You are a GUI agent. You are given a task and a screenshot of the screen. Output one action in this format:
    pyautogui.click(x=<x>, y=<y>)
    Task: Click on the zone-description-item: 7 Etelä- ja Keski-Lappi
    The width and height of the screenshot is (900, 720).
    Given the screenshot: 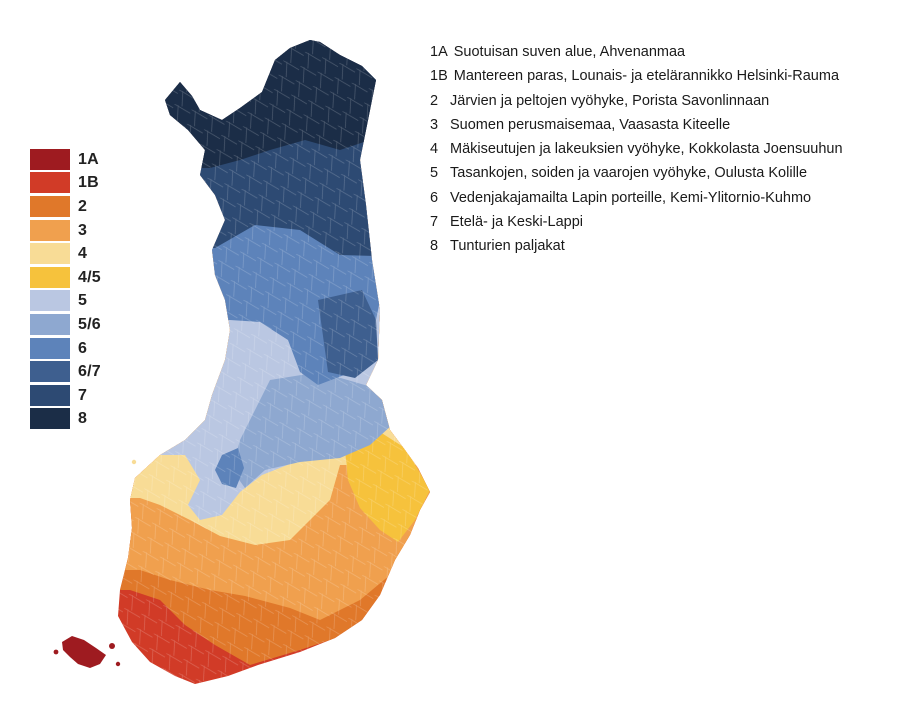 What is the action you would take?
    pyautogui.click(x=636, y=222)
    